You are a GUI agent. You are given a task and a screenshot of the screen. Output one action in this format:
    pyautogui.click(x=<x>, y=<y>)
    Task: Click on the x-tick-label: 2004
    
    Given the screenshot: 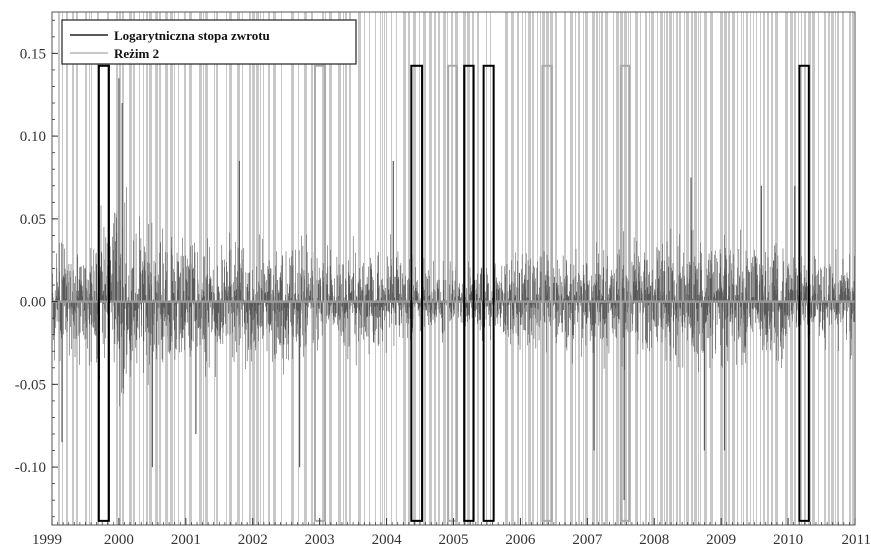 What is the action you would take?
    pyautogui.click(x=387, y=540)
    